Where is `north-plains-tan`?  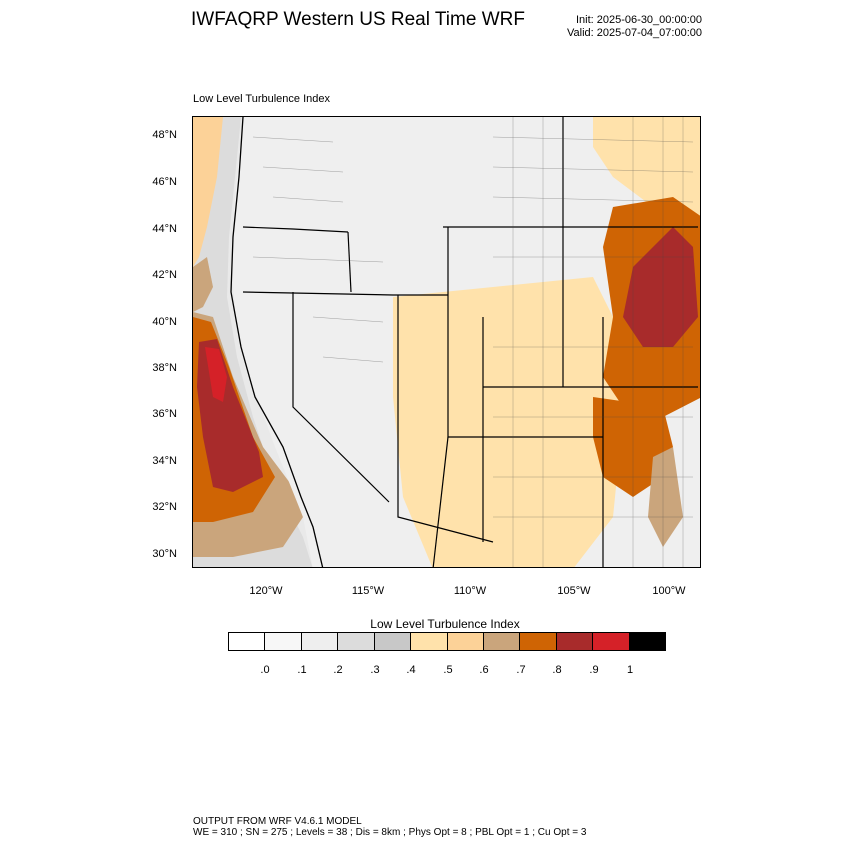
north-plains-tan is located at coordinates (646, 167).